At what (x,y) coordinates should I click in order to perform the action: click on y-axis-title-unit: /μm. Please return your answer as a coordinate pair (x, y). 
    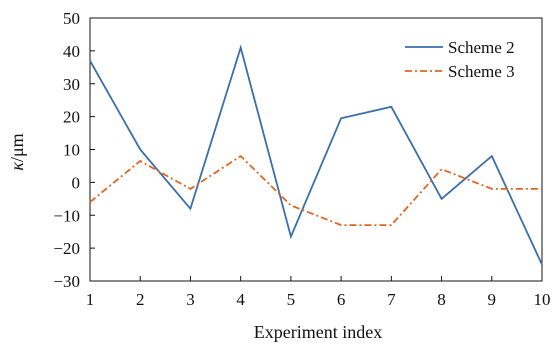
    Looking at the image, I should click on (17, 147).